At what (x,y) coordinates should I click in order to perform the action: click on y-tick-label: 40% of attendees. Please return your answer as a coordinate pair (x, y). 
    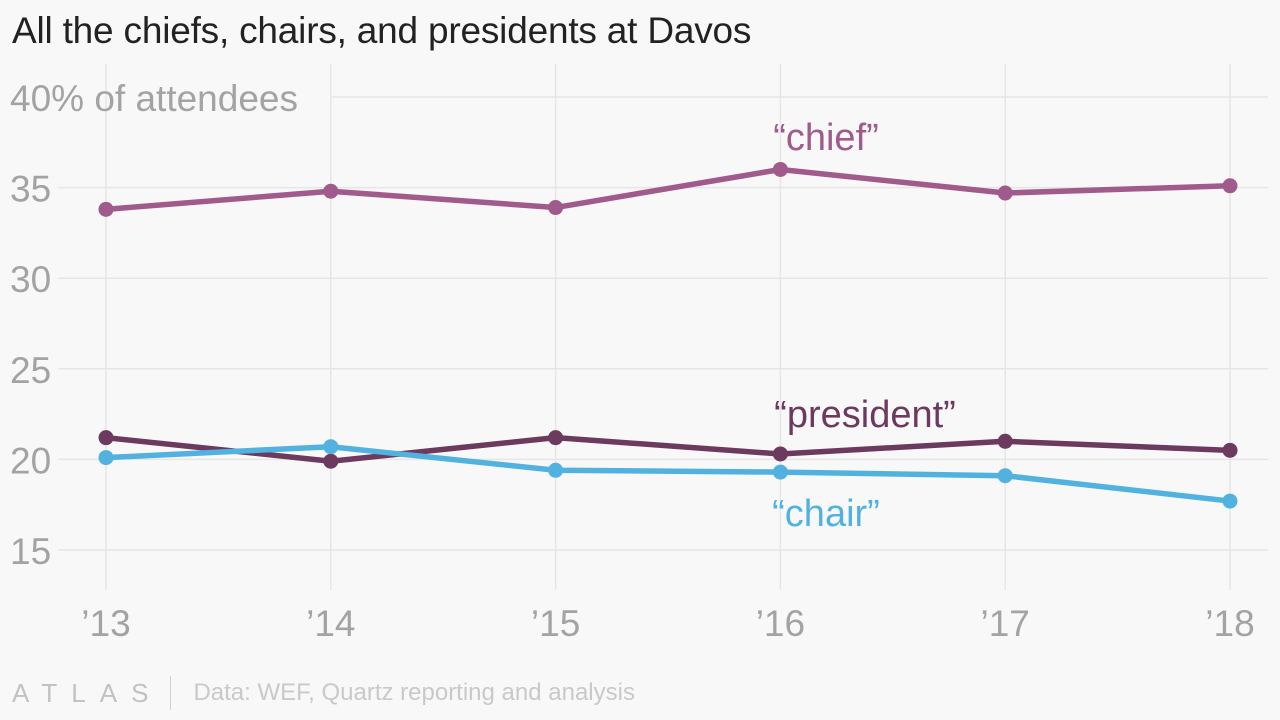
    Looking at the image, I should click on (154, 98).